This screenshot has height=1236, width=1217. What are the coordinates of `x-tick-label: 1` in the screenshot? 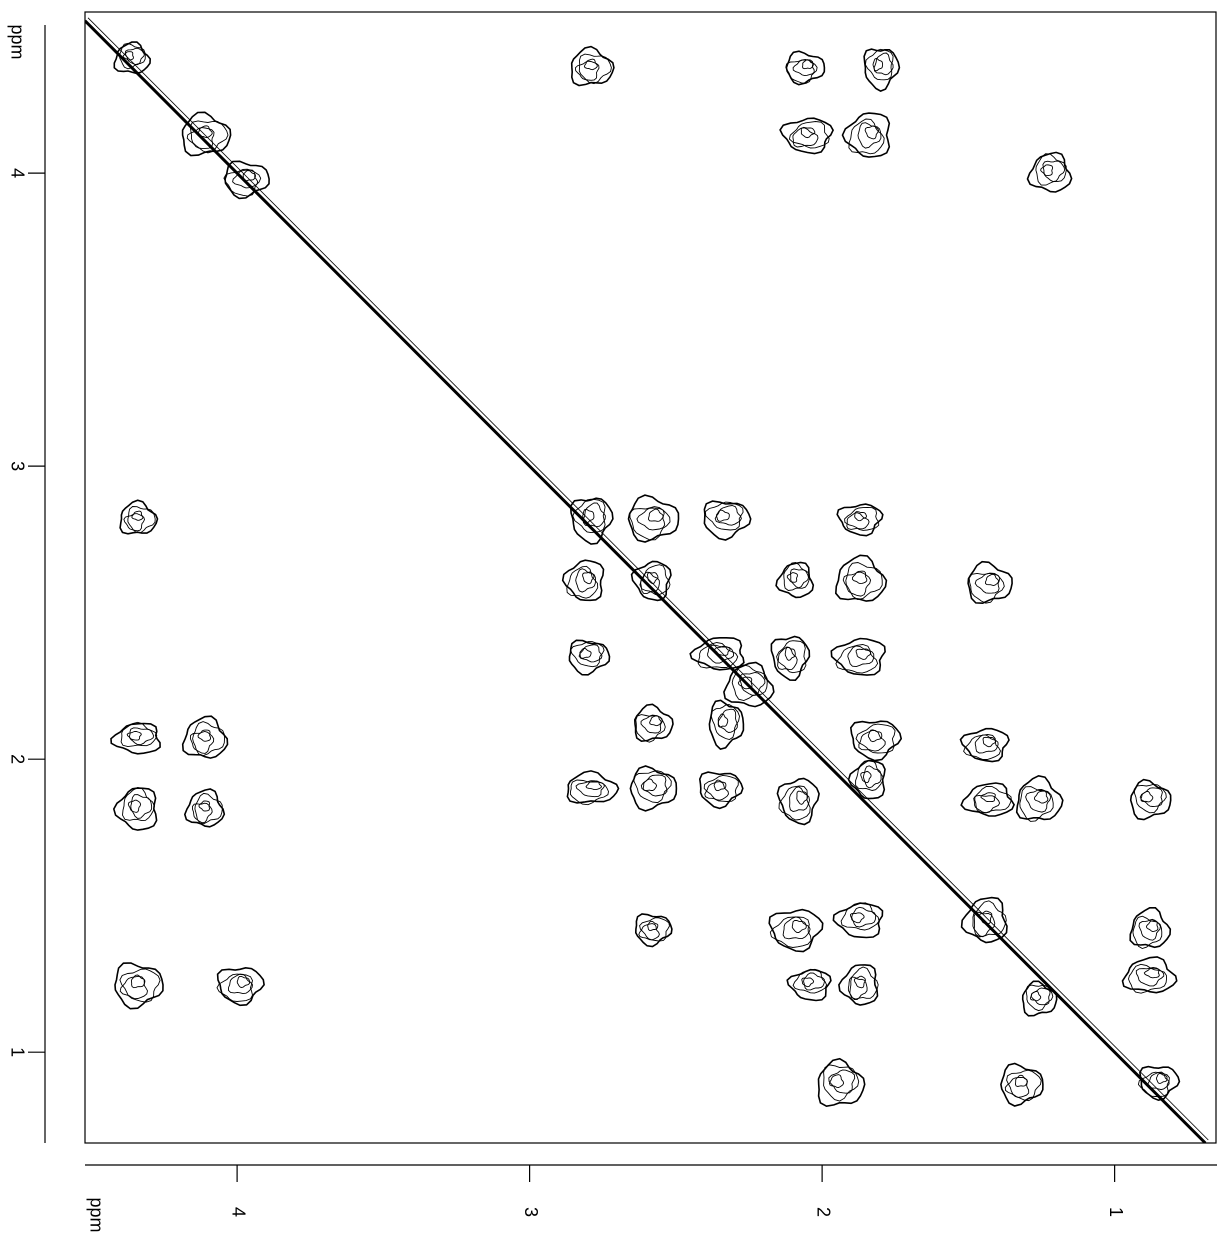 It's located at (1116, 1212).